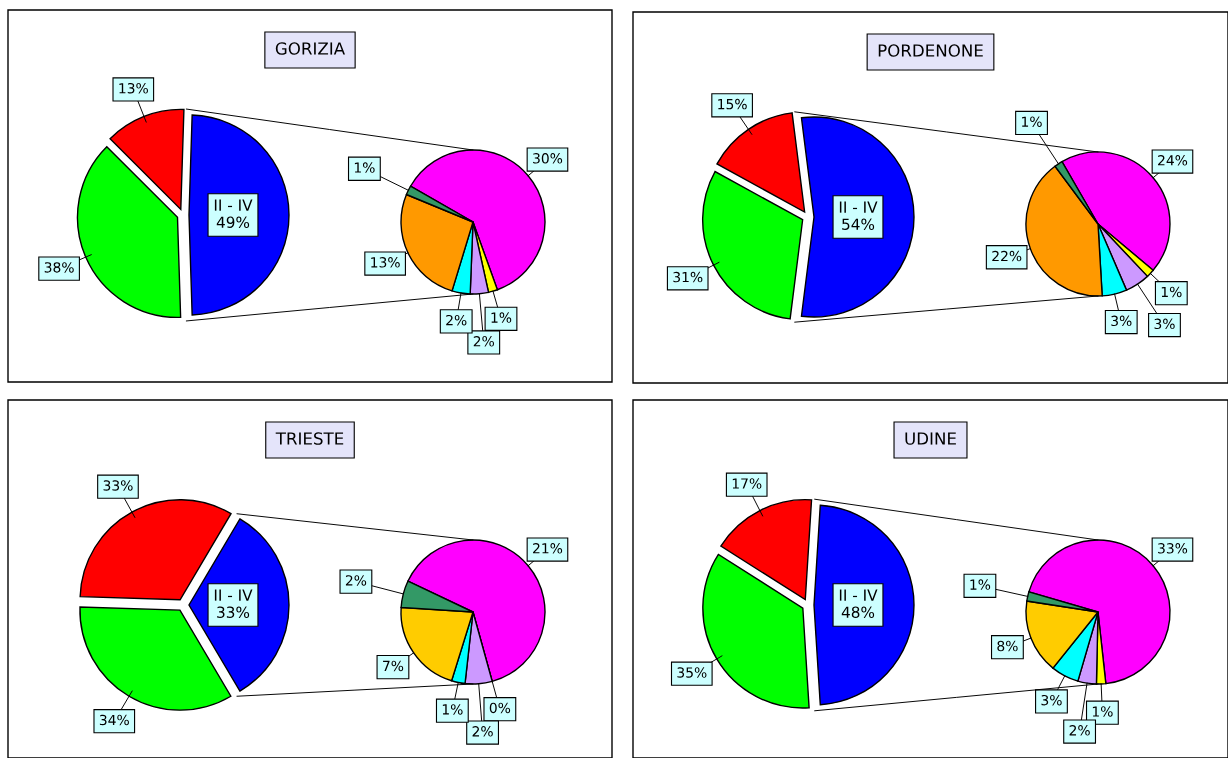 The image size is (1228, 758). I want to click on data-label: 35%, so click(692, 672).